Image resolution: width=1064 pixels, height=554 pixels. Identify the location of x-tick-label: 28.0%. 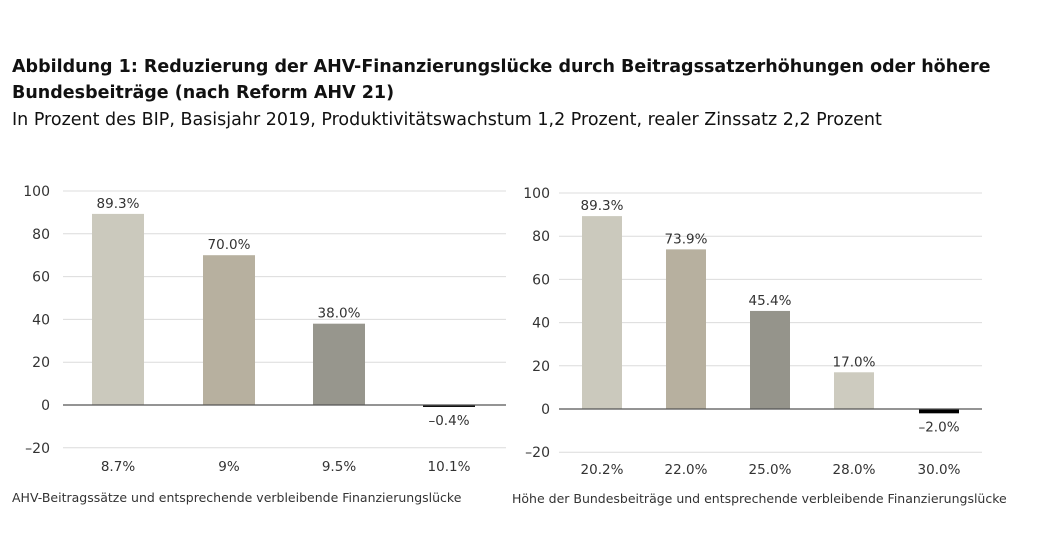
(854, 470).